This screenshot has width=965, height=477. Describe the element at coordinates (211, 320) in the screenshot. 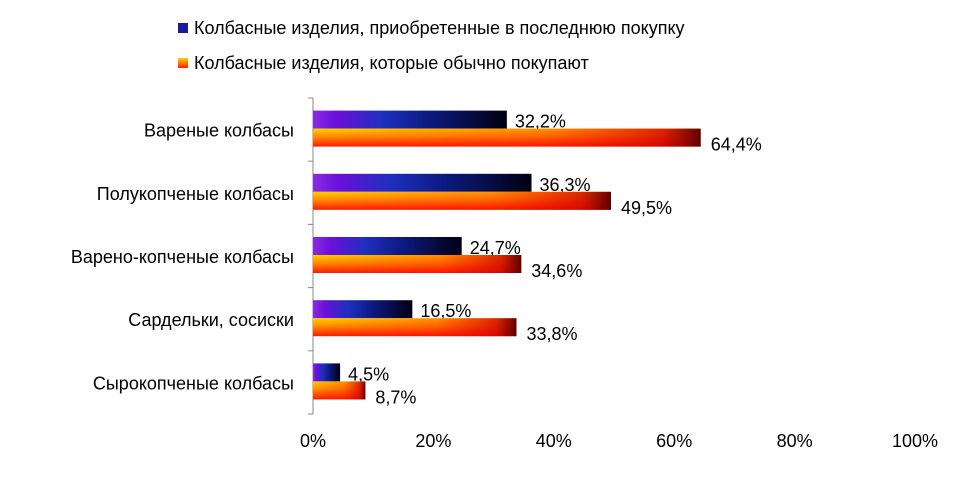

I see `category-label: Сардельки, сосиски` at that location.